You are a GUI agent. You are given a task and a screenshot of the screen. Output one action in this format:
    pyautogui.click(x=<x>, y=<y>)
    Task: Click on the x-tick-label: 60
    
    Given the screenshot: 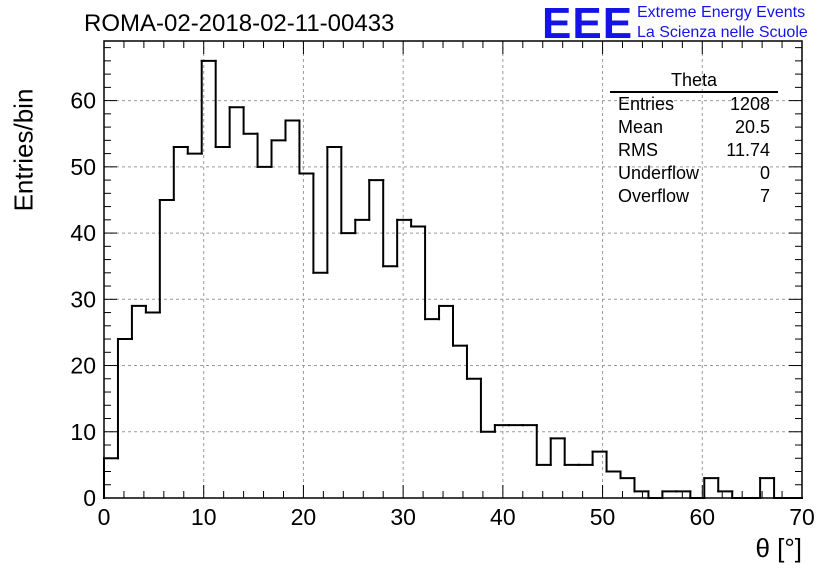 What is the action you would take?
    pyautogui.click(x=702, y=517)
    